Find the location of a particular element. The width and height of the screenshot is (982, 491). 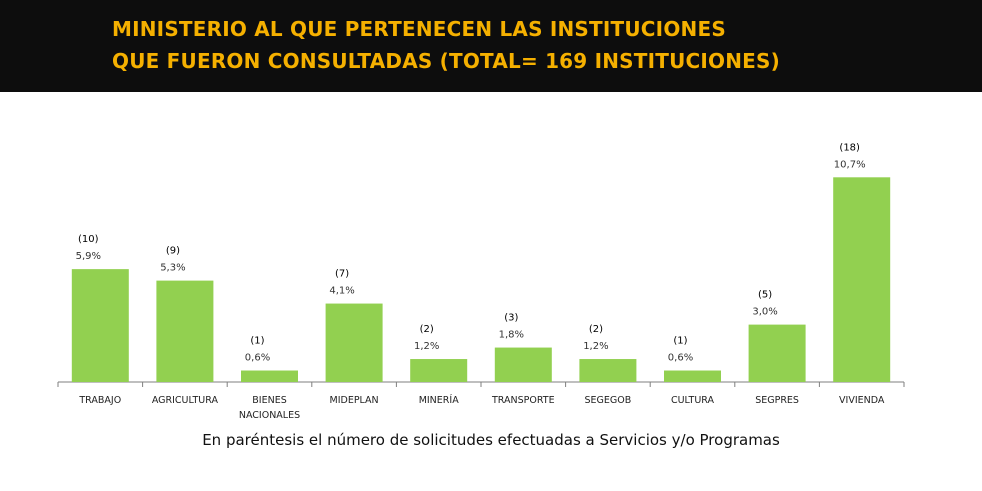

bar-value-label: 3,0% is located at coordinates (764, 312).